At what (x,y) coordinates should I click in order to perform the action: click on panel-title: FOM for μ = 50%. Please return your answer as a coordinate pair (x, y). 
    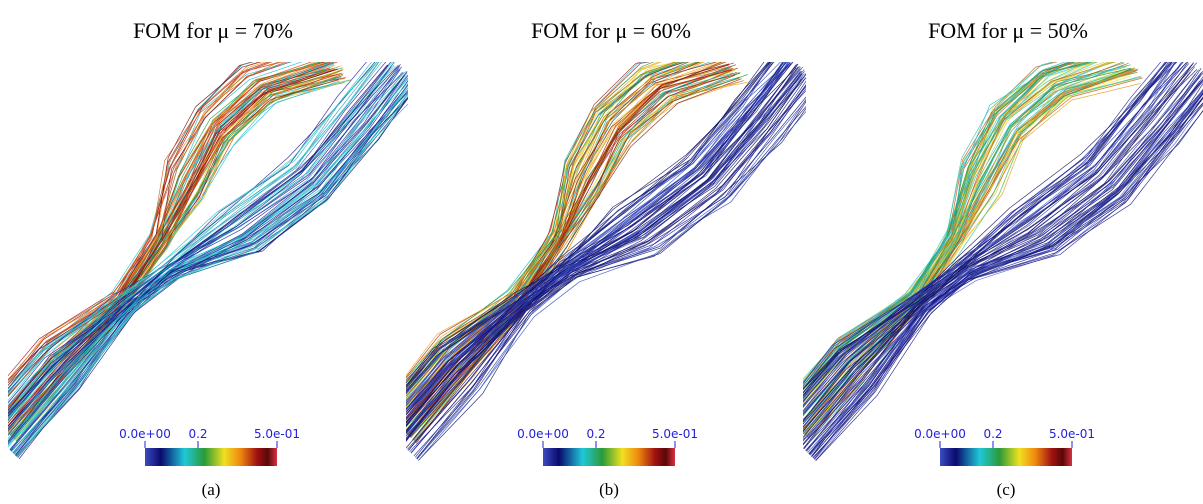
    Looking at the image, I should click on (1008, 30).